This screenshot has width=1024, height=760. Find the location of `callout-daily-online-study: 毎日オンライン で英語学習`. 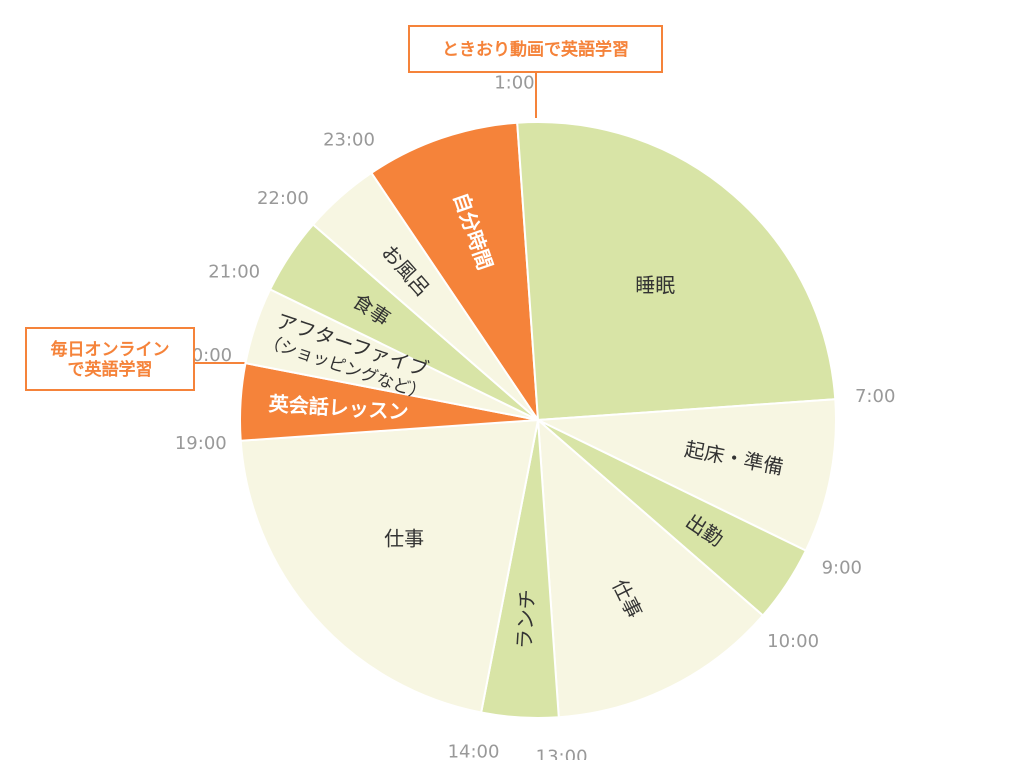

callout-daily-online-study: 毎日オンライン で英語学習 is located at coordinates (110, 359).